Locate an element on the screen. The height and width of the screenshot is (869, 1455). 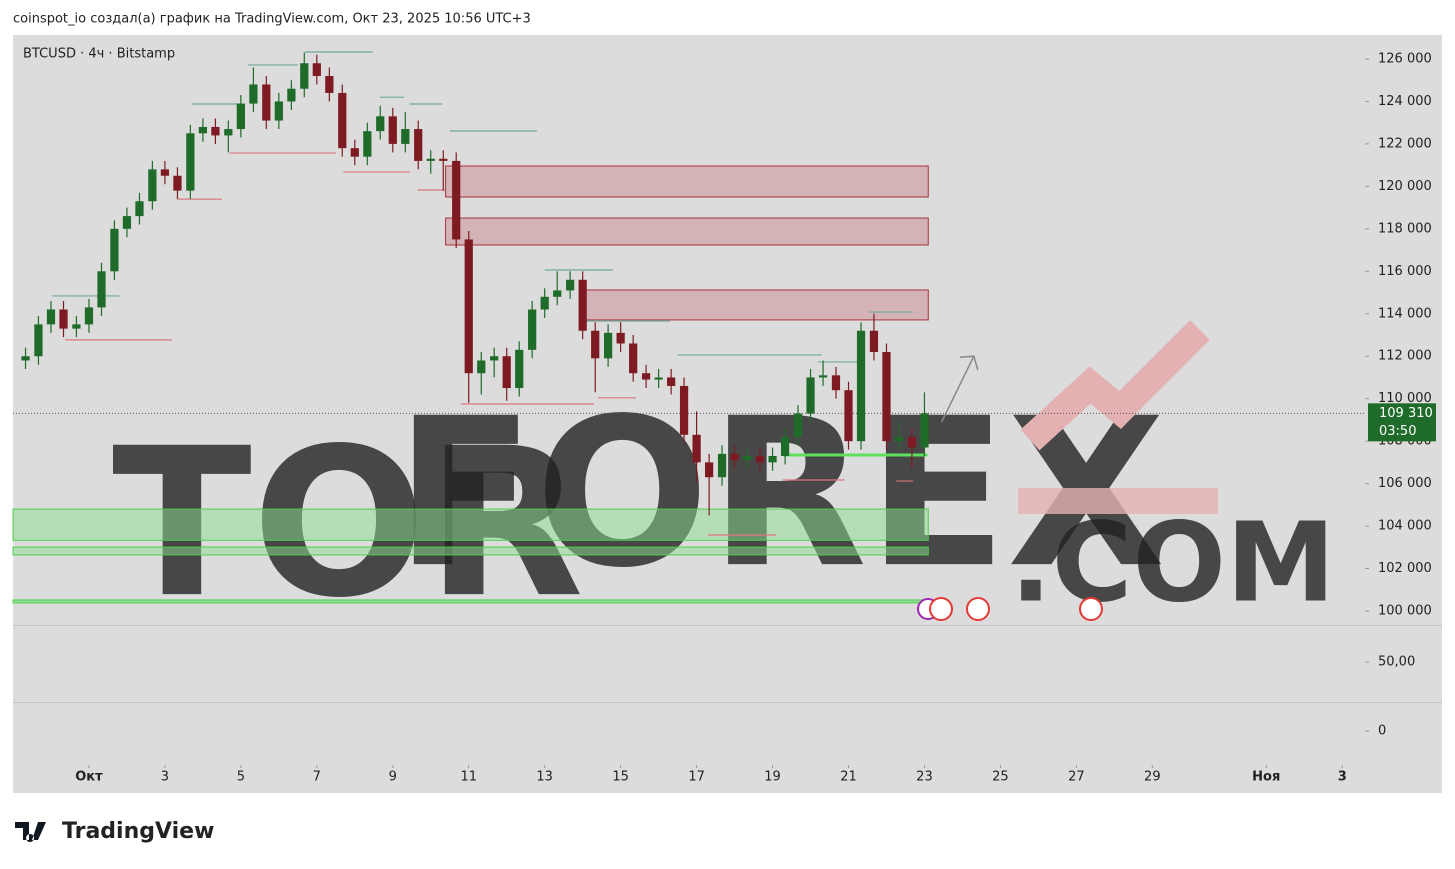
y-tick-label: 116 000 is located at coordinates (1405, 271).